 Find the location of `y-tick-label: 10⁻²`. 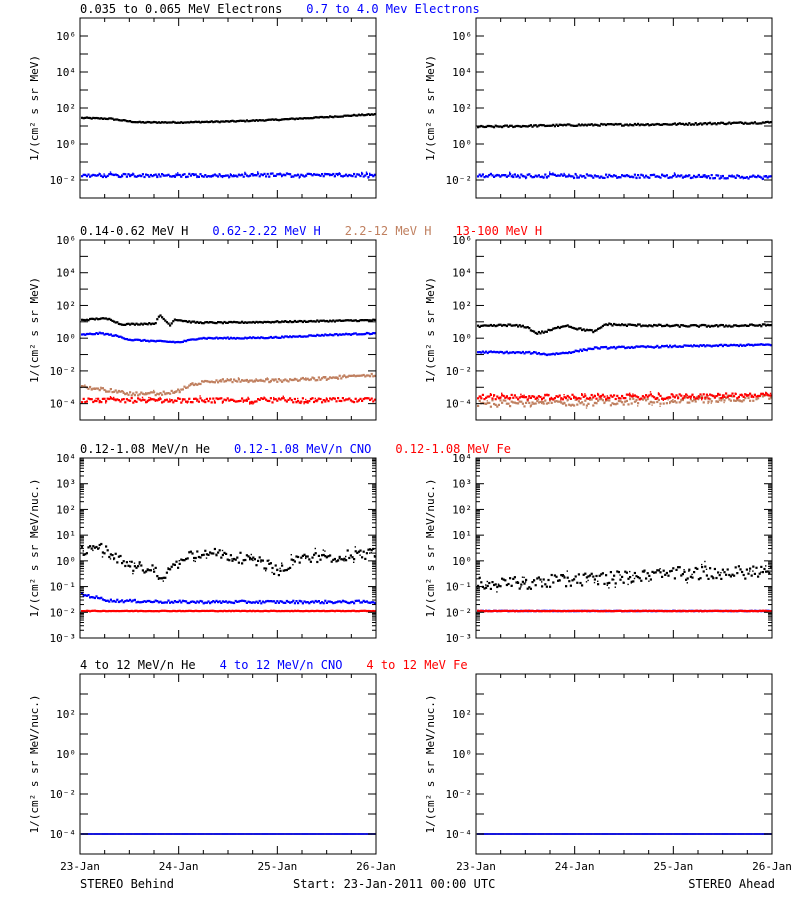

y-tick-label: 10⁻² is located at coordinates (459, 371).